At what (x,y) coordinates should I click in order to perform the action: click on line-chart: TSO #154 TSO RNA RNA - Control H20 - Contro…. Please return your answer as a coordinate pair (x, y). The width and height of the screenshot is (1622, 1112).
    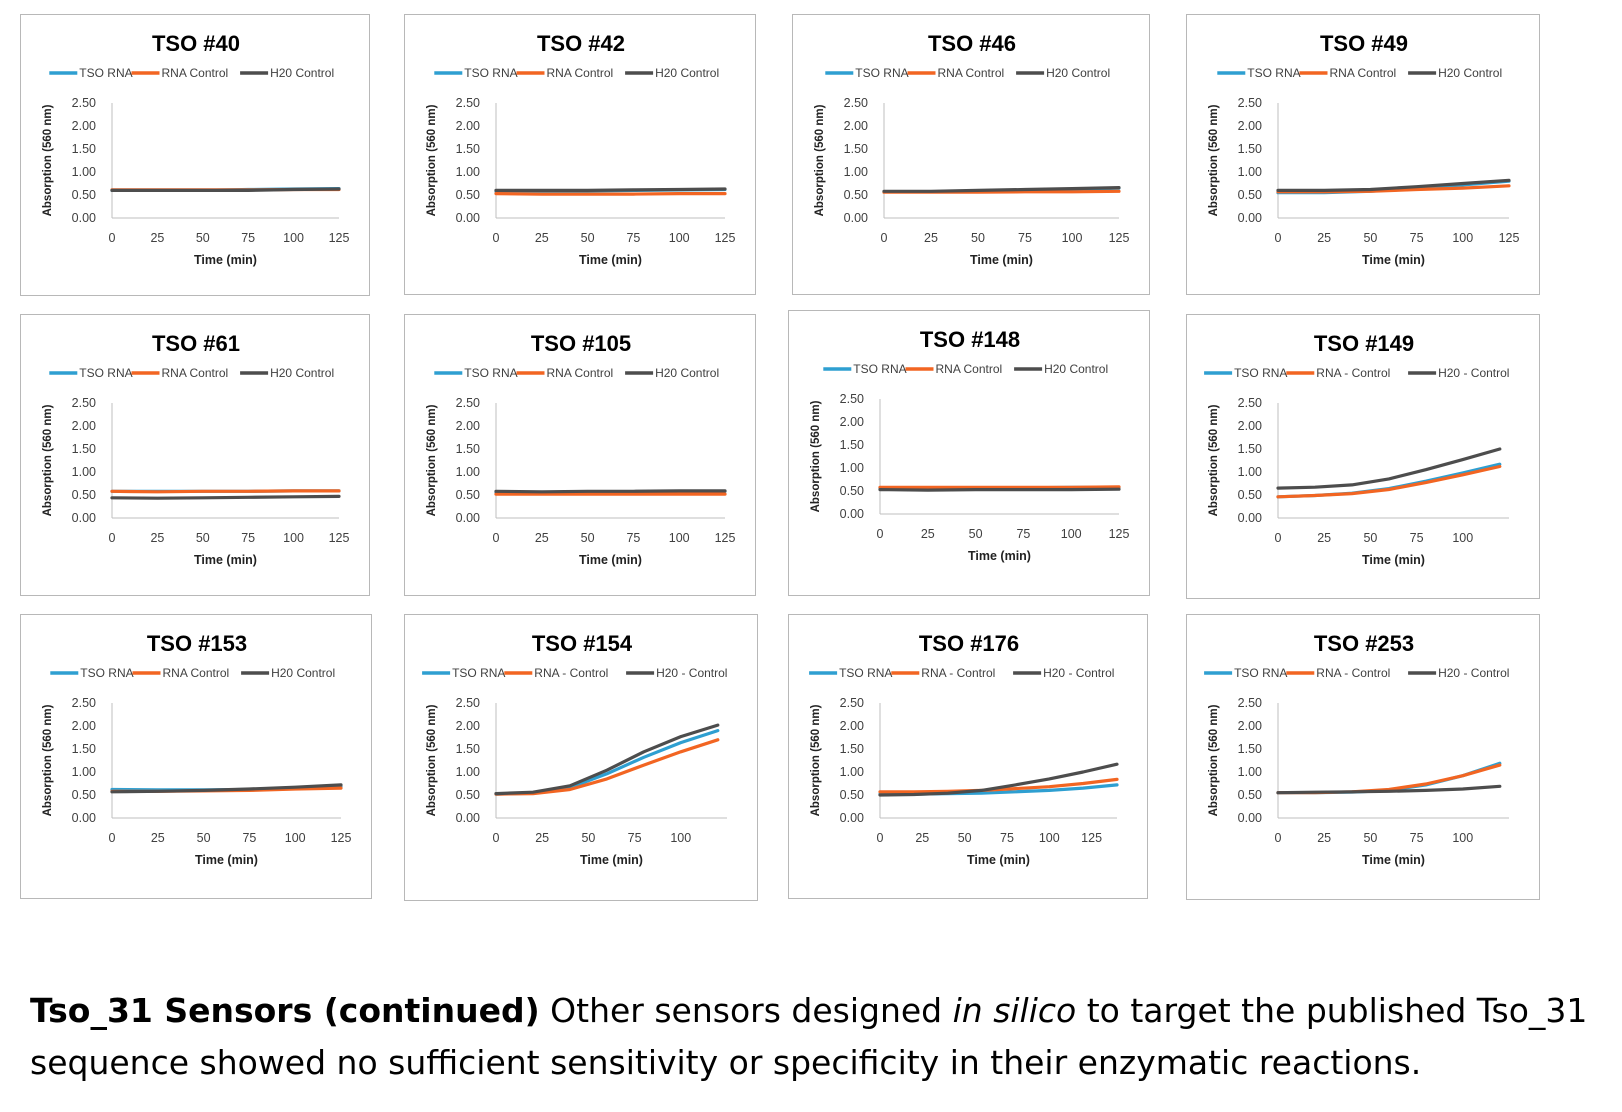
    Looking at the image, I should click on (574, 749).